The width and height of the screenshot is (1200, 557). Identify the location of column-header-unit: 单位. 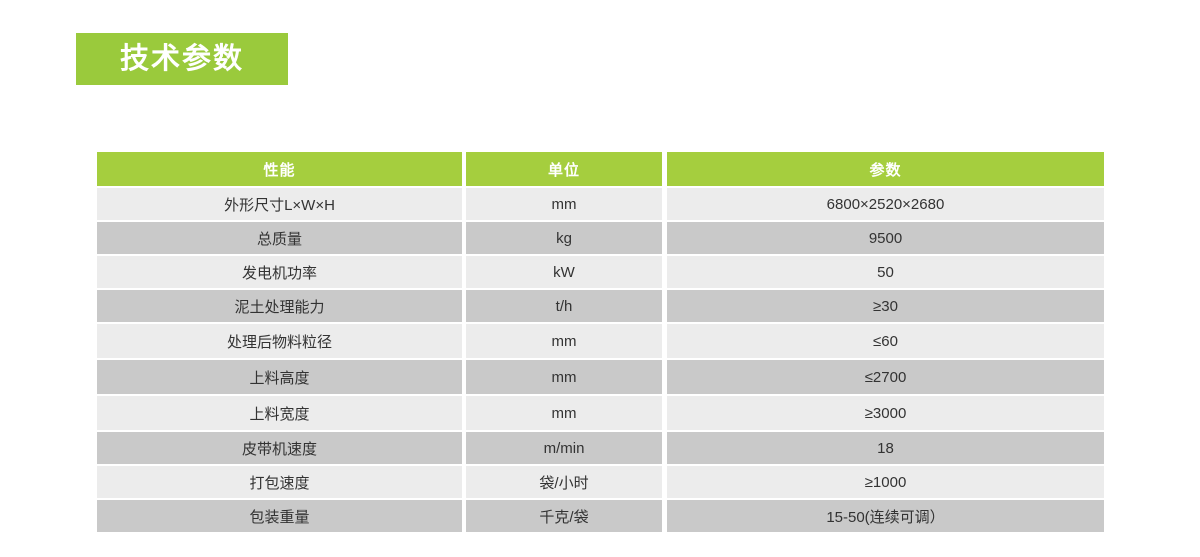
(564, 169).